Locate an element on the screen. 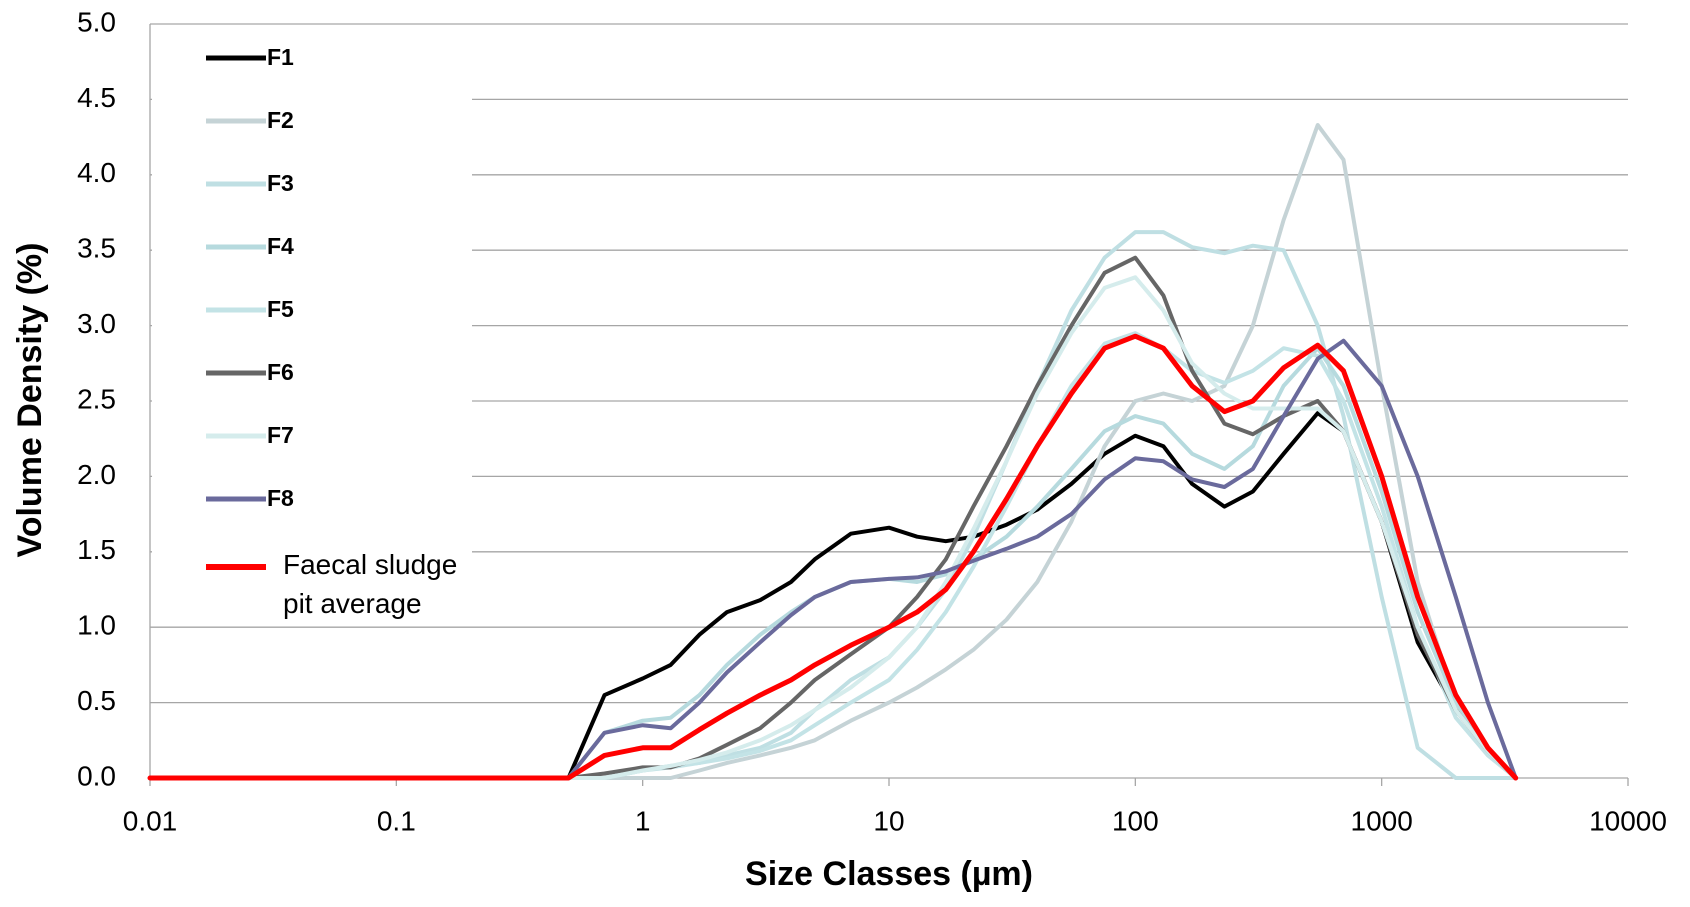 This screenshot has width=1690, height=907. y-tick-label: 1.5 is located at coordinates (96, 549).